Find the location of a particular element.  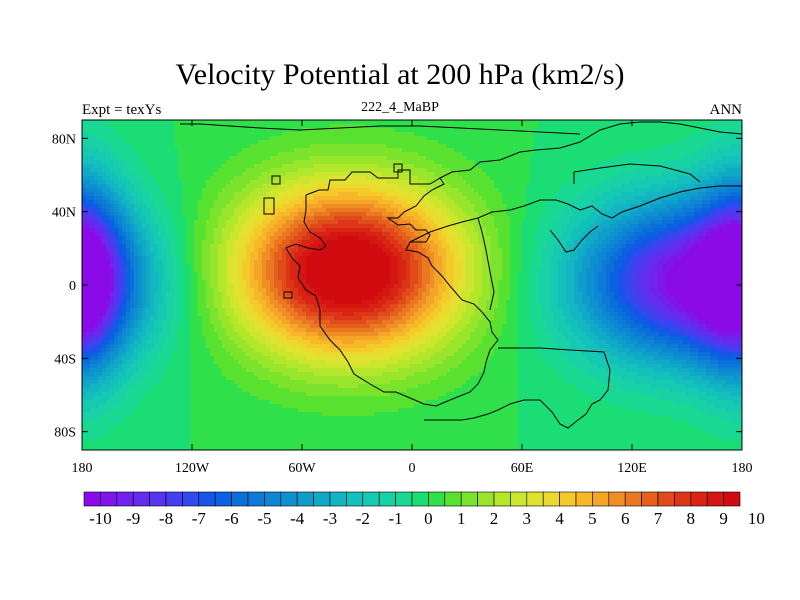

colorbar-label: 3 is located at coordinates (527, 518).